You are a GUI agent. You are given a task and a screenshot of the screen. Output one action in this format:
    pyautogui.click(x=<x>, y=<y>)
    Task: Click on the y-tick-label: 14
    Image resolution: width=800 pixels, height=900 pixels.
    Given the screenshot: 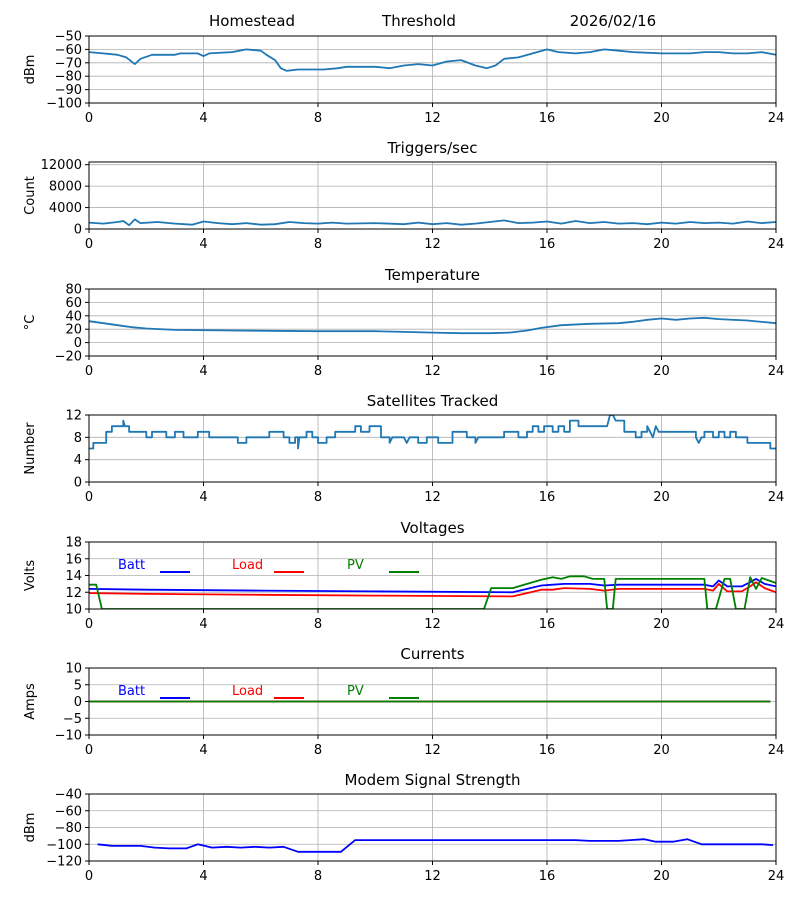 What is the action you would take?
    pyautogui.click(x=73, y=576)
    